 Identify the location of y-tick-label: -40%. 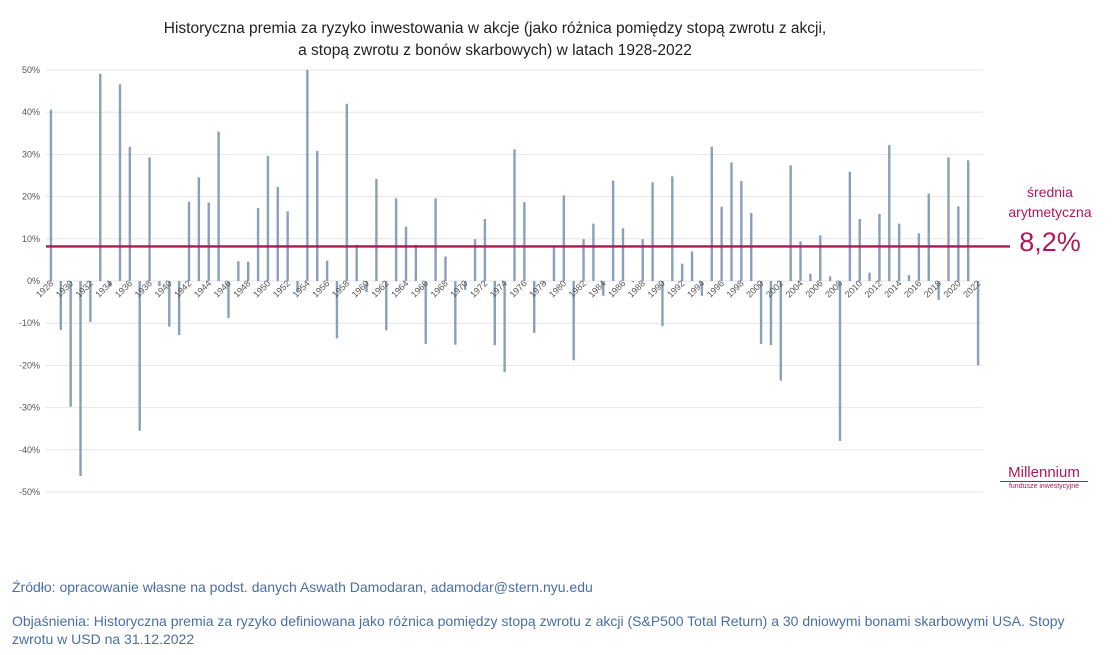
(29, 450).